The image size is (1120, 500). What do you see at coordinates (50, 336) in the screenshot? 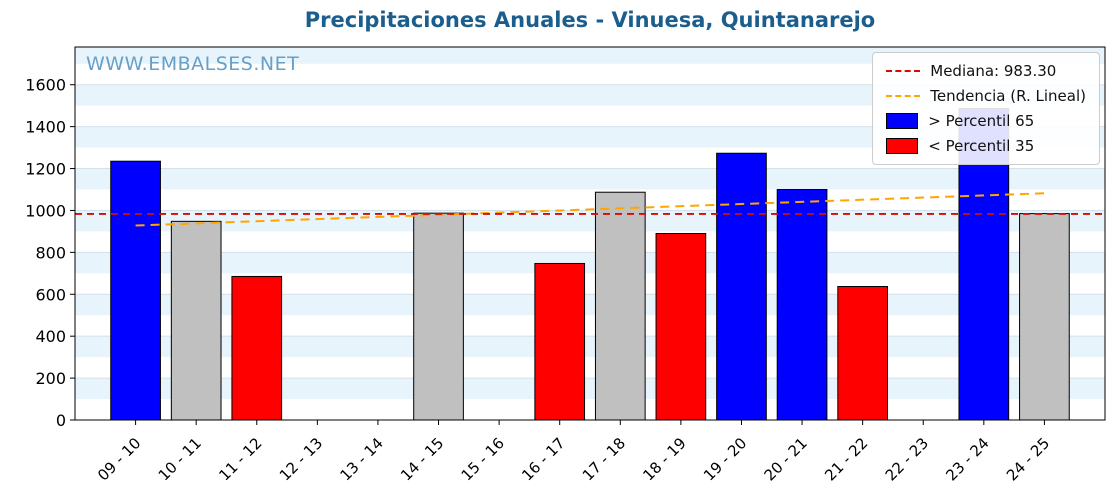
I see `y-tick-label: 400` at bounding box center [50, 336].